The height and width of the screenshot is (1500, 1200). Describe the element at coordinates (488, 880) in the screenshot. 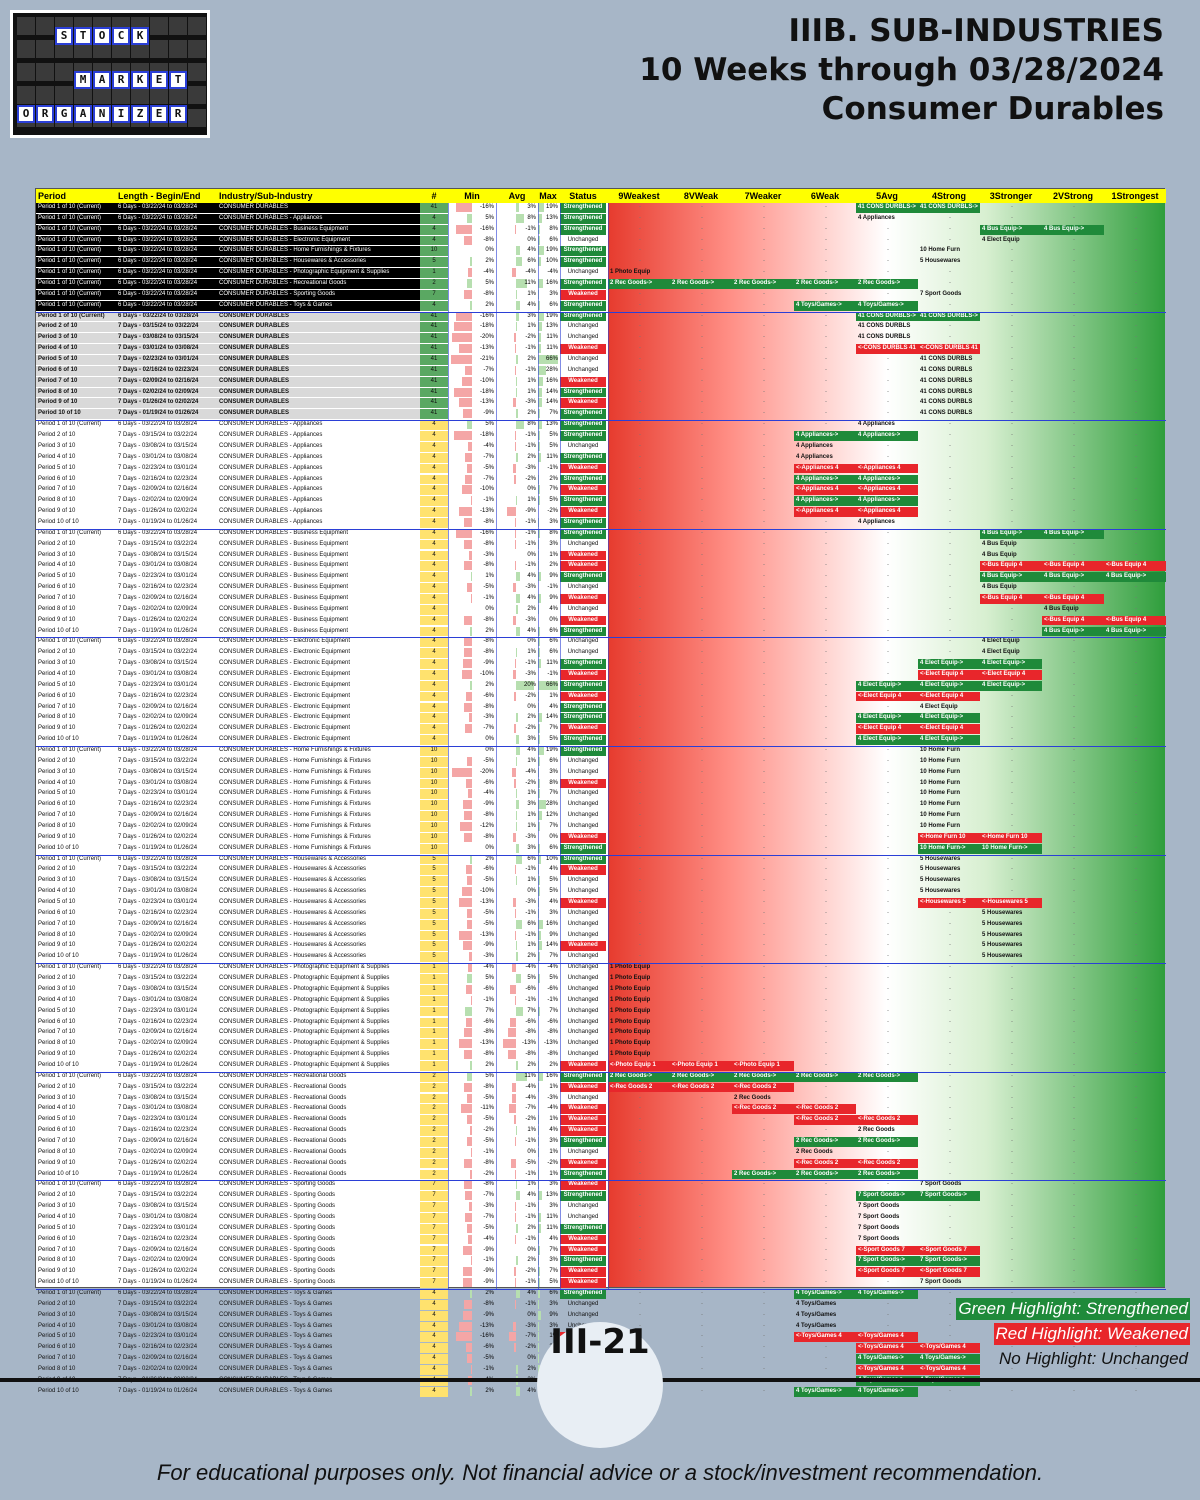

I see `min-cell: -5%` at that location.